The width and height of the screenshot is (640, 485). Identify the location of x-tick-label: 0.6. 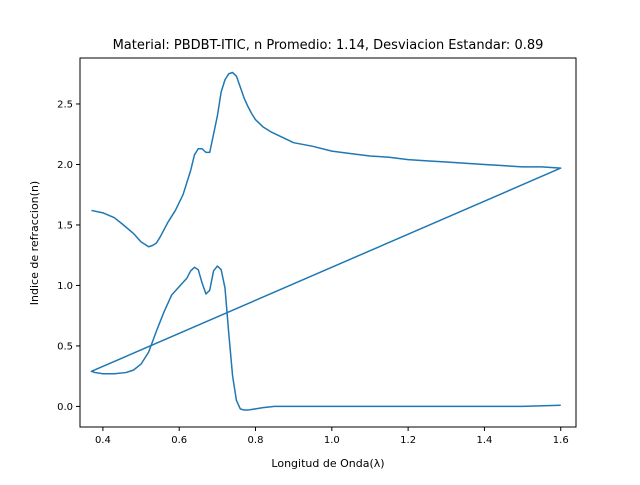
(179, 440).